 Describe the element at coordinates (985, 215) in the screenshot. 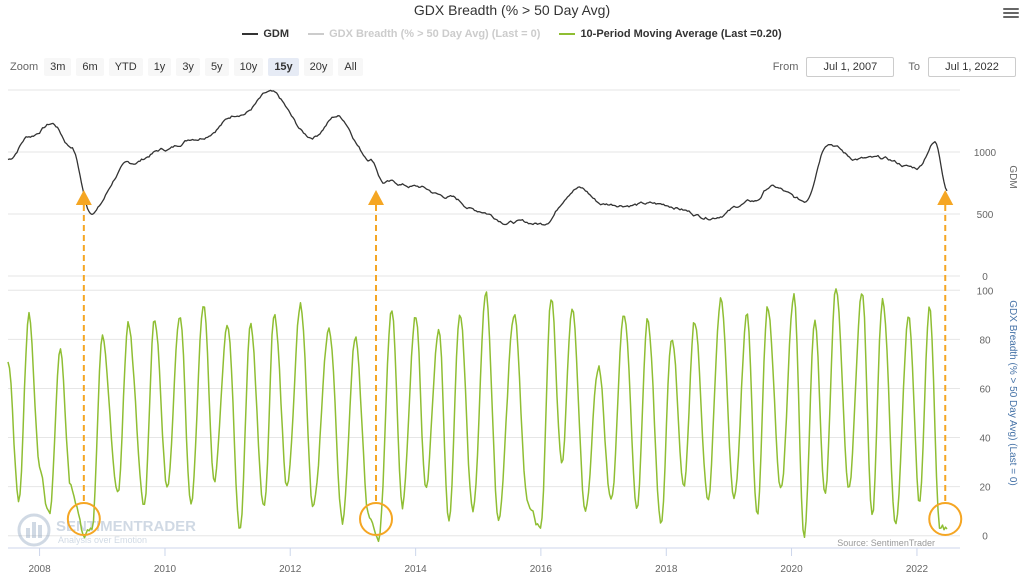

I see `y-tick-label: 500` at that location.